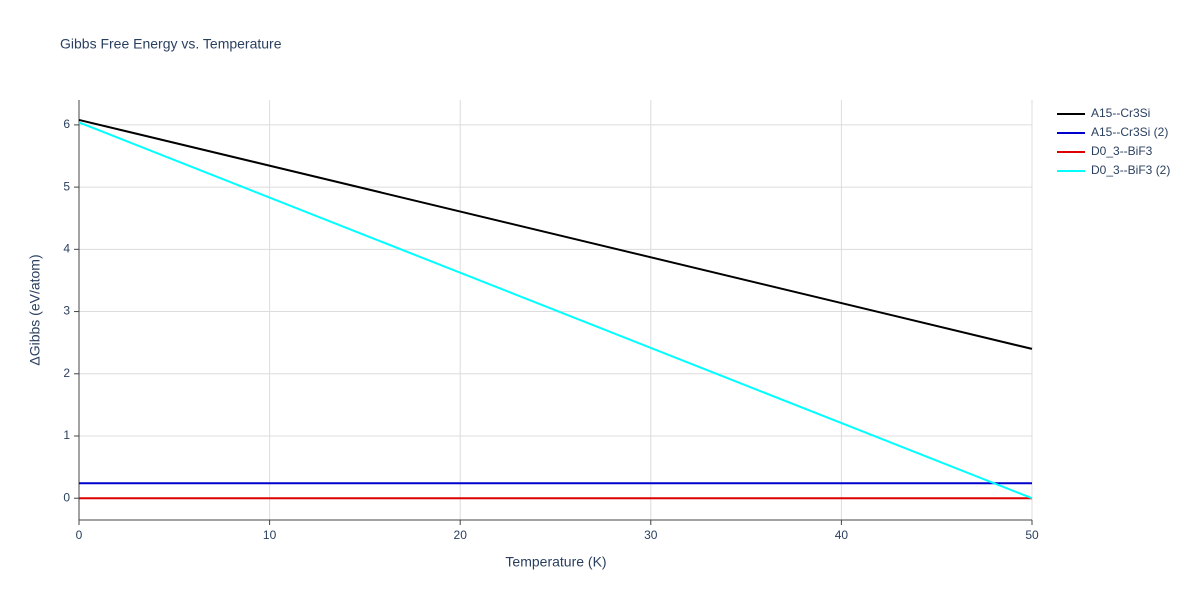 This screenshot has height=605, width=1200. I want to click on legend-label: D0_3--BiF3 (2), so click(1130, 170).